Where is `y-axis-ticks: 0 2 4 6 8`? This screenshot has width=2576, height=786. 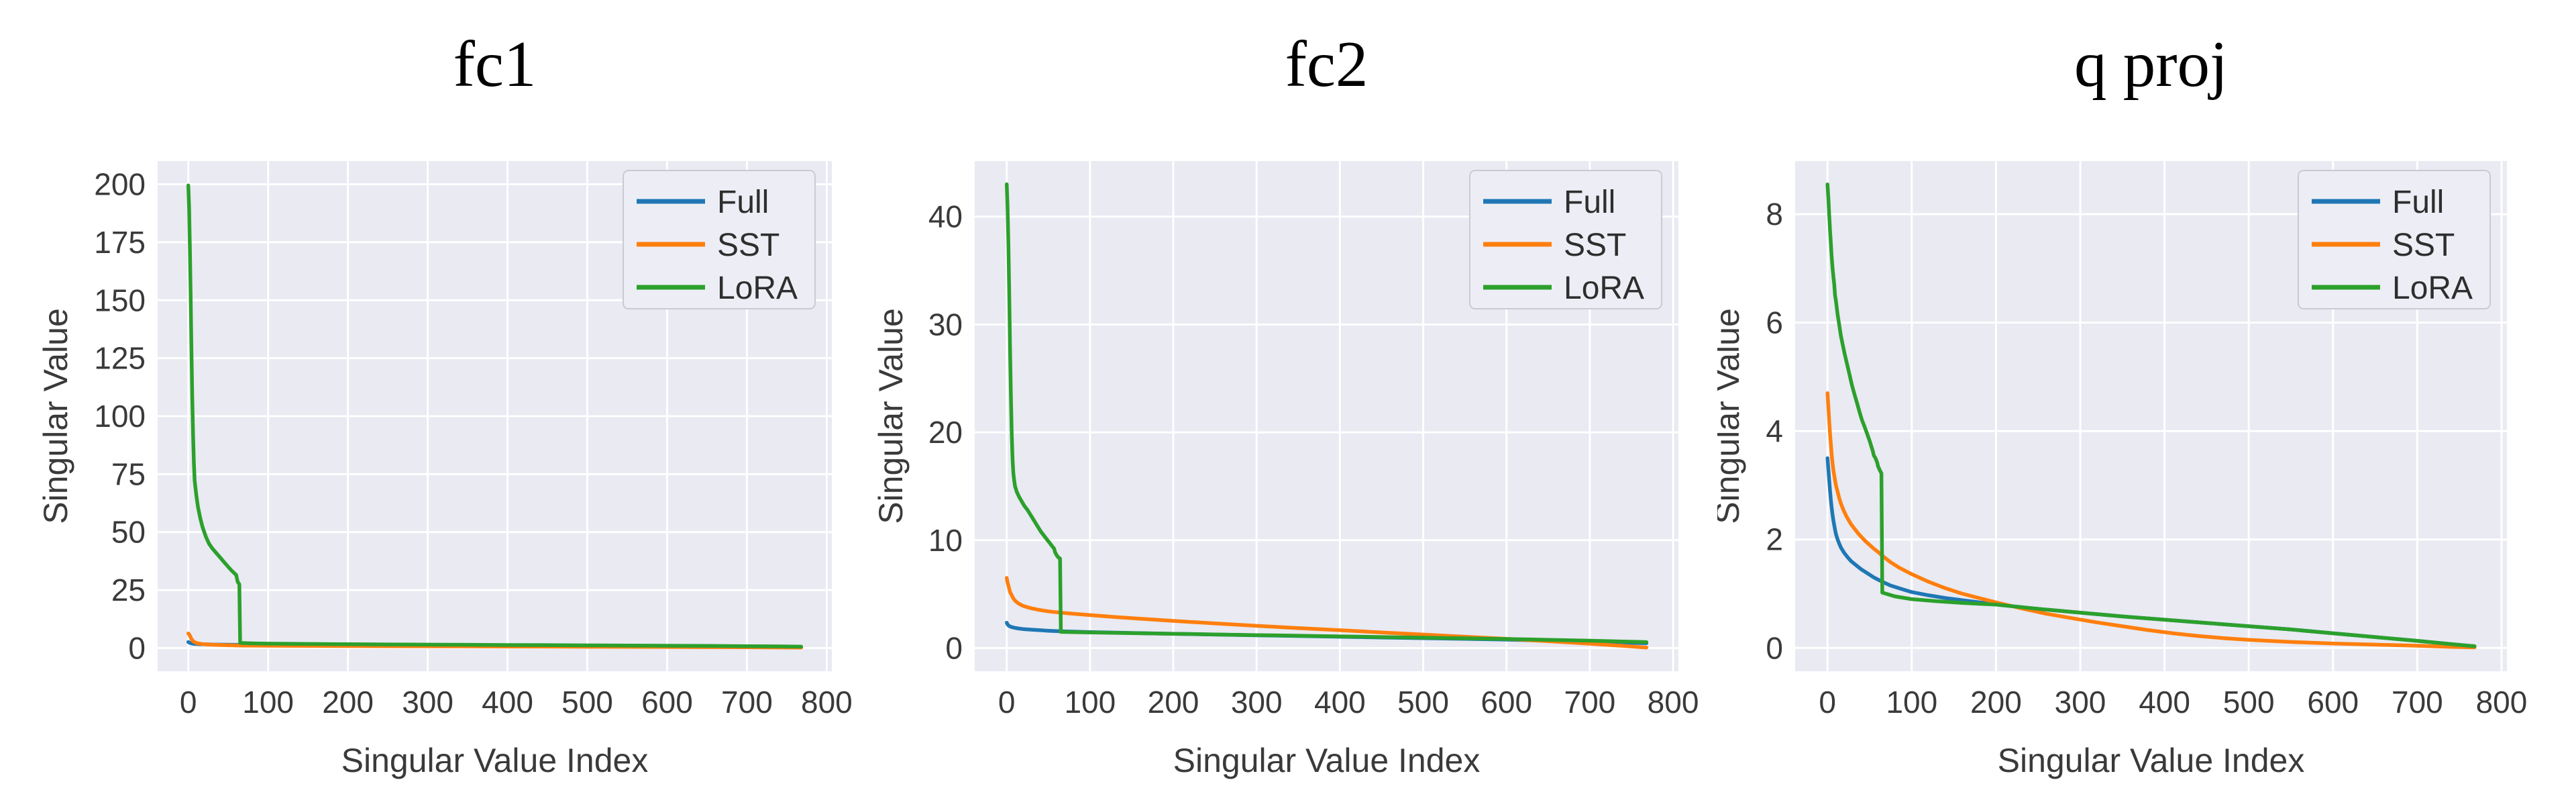
y-axis-ticks: 0 2 4 6 8 is located at coordinates (1774, 431).